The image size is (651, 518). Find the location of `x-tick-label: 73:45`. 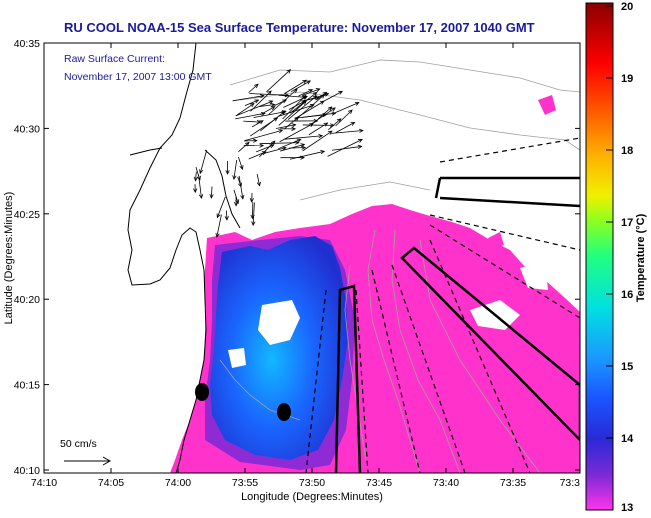

x-tick-label: 73:45 is located at coordinates (379, 483).